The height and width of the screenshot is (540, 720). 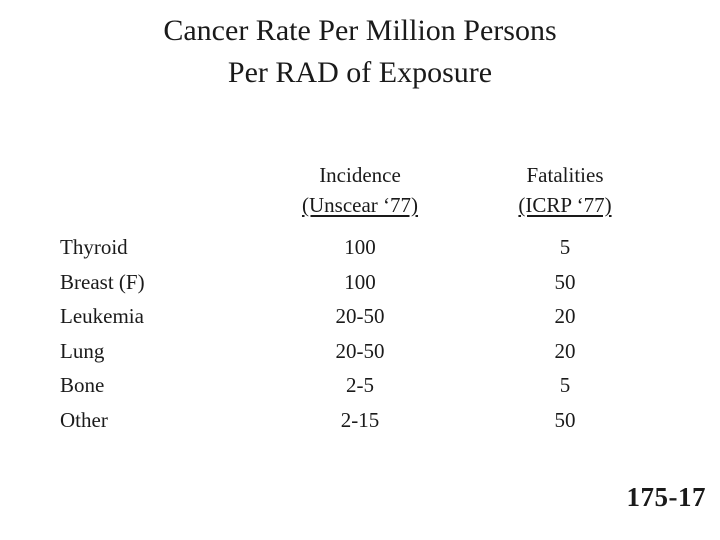 What do you see at coordinates (150, 175) in the screenshot?
I see `header-empty-cell` at bounding box center [150, 175].